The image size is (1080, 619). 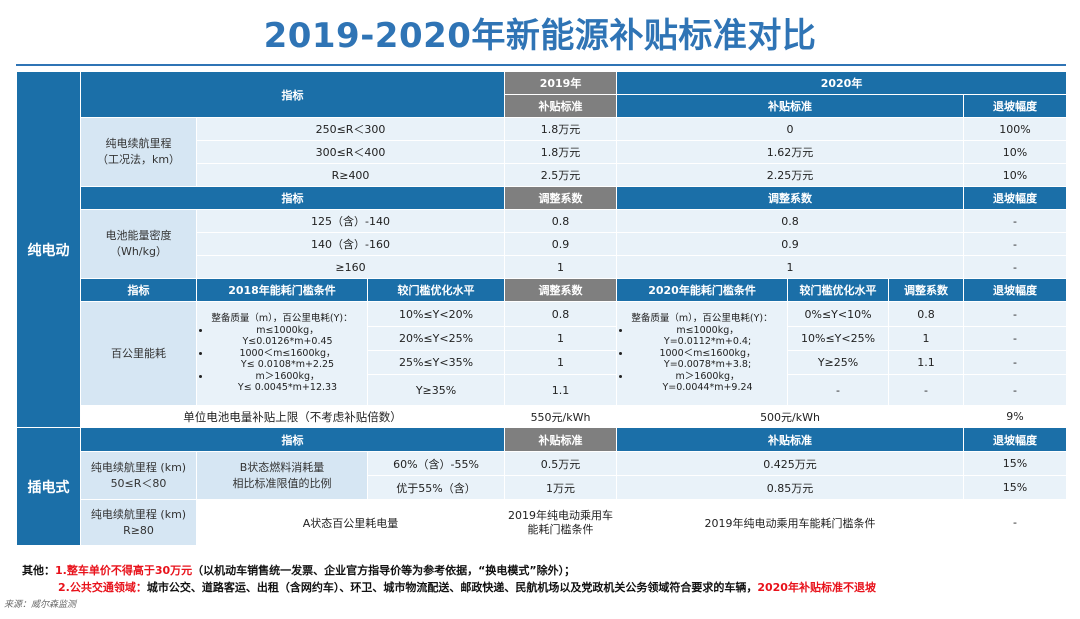 What do you see at coordinates (561, 83) in the screenshot?
I see `header-year-2019: 2019年` at bounding box center [561, 83].